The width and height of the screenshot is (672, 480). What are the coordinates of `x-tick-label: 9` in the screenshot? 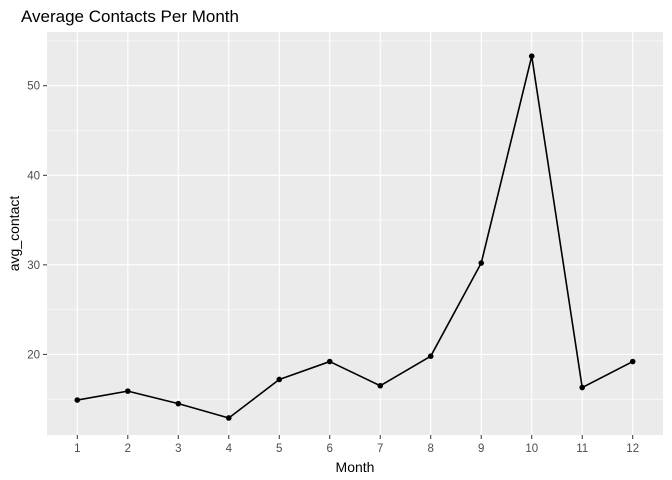 It's located at (481, 449).